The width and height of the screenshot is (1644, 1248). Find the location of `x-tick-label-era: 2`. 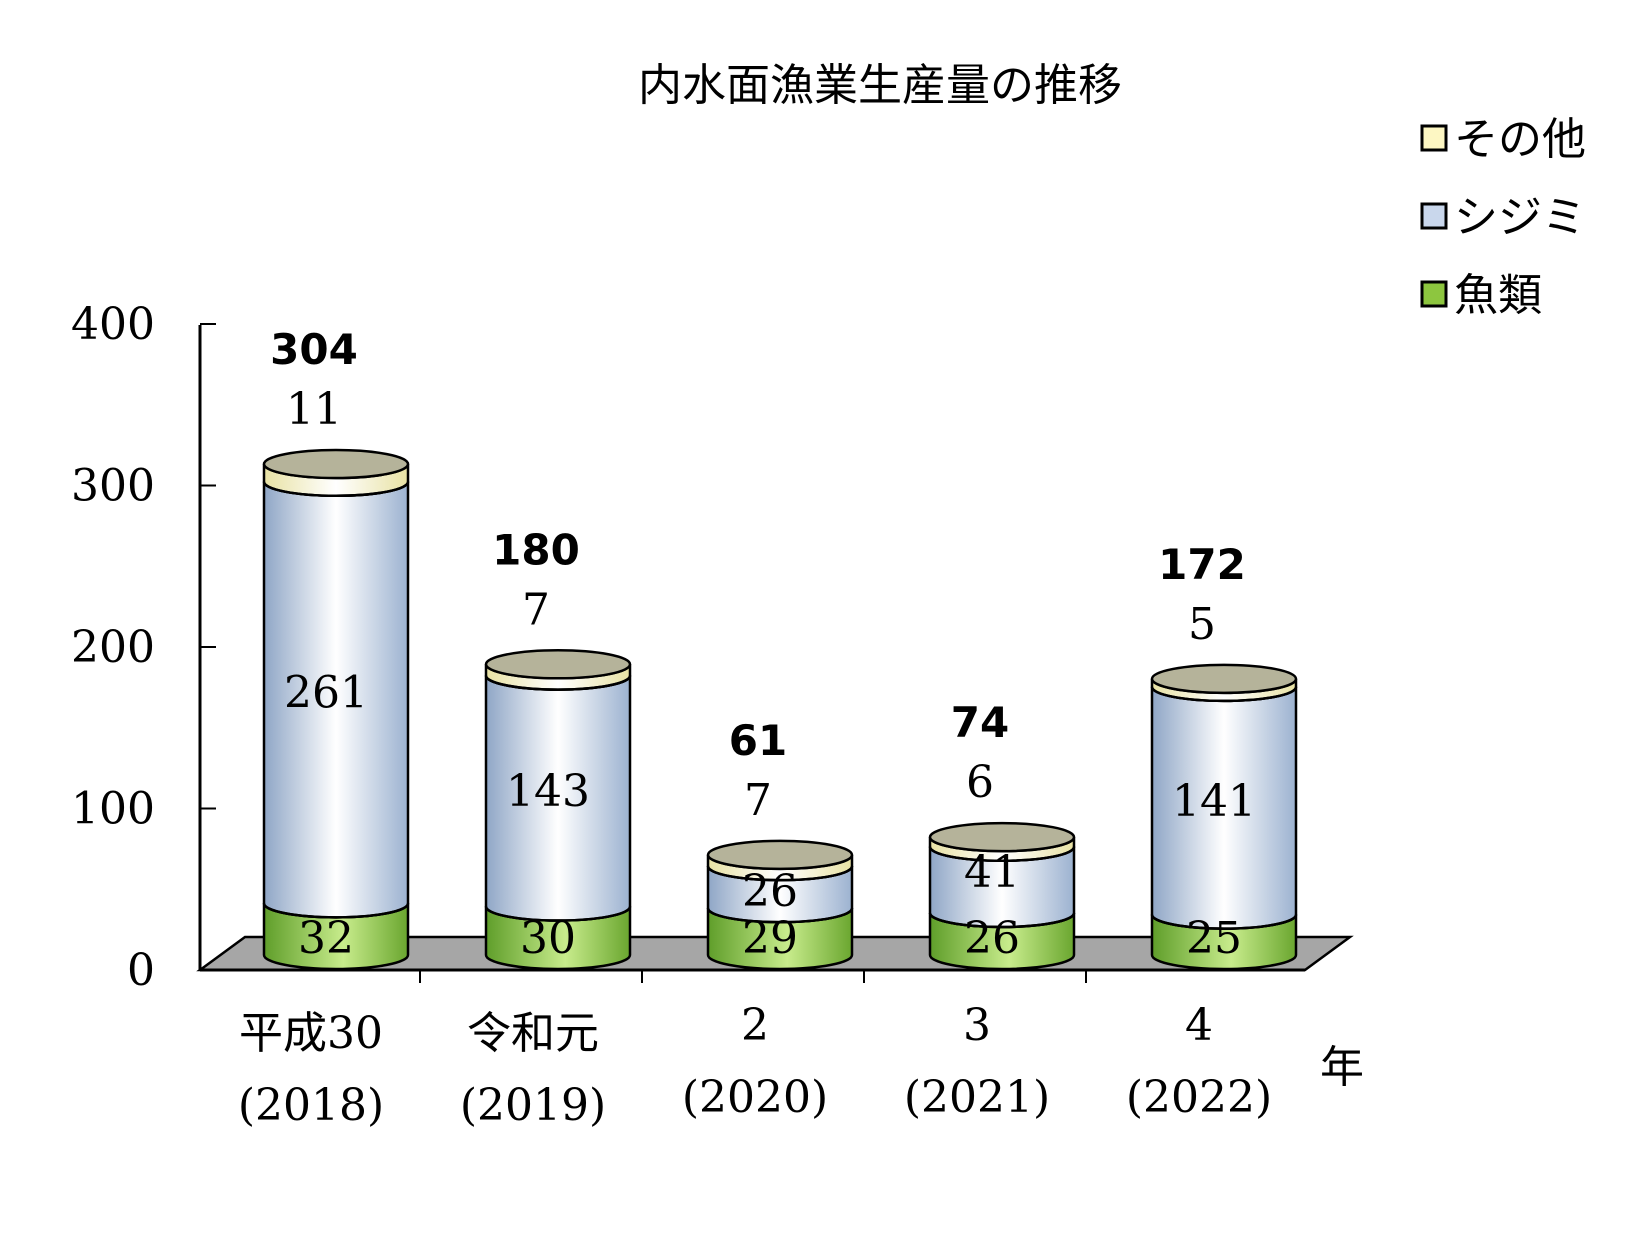

x-tick-label-era: 2 is located at coordinates (755, 1025).